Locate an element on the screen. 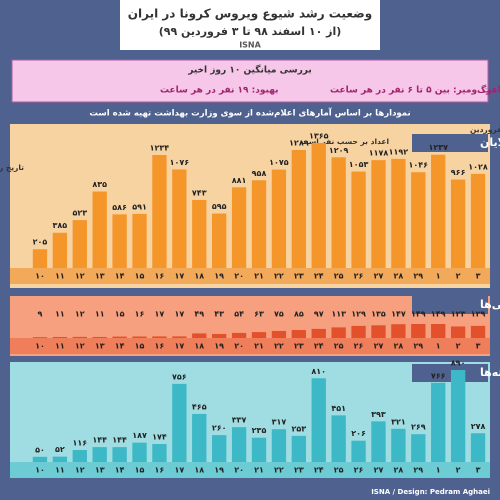 The image size is (500, 500). value-label: ۴۵۱ is located at coordinates (338, 408).